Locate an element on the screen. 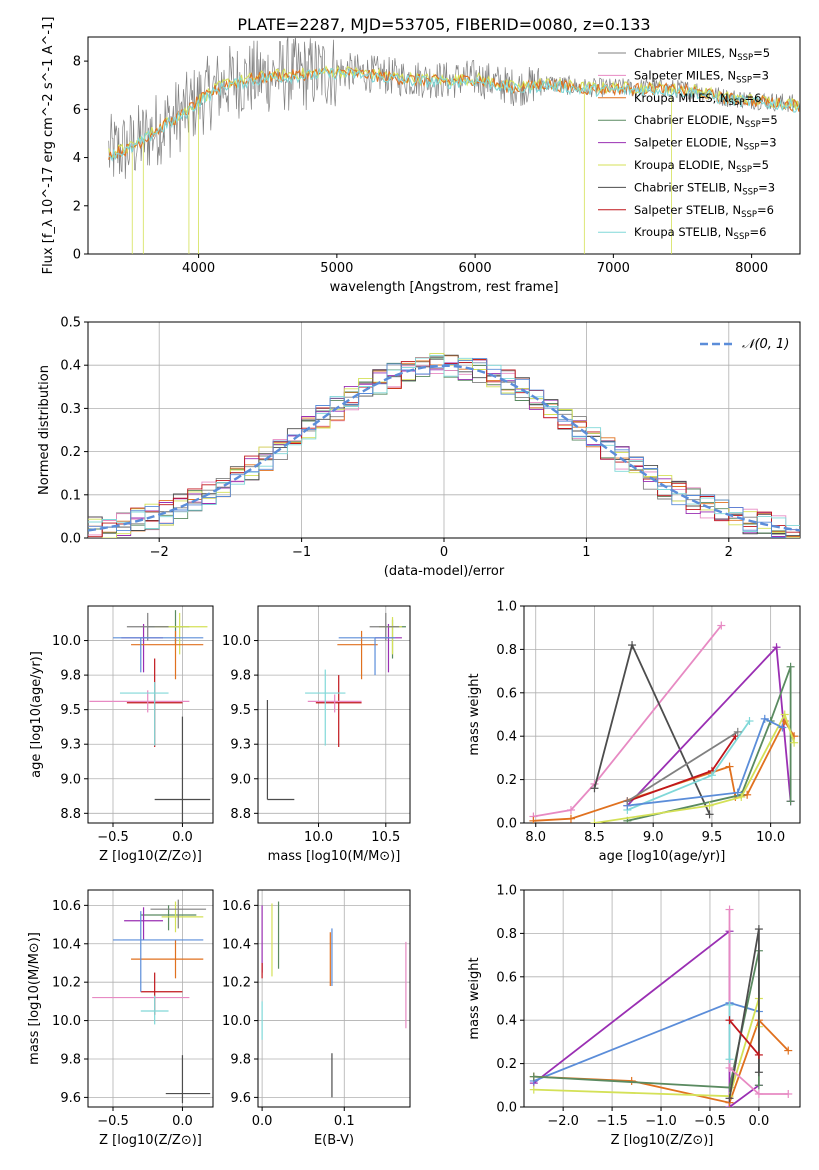 The image size is (819, 1170). mass-vs-ebv-panel: 0.0 0.1 9.6 9.8 10.0 10.2 10.4 10.6 E(B-V) is located at coordinates (316, 1018).